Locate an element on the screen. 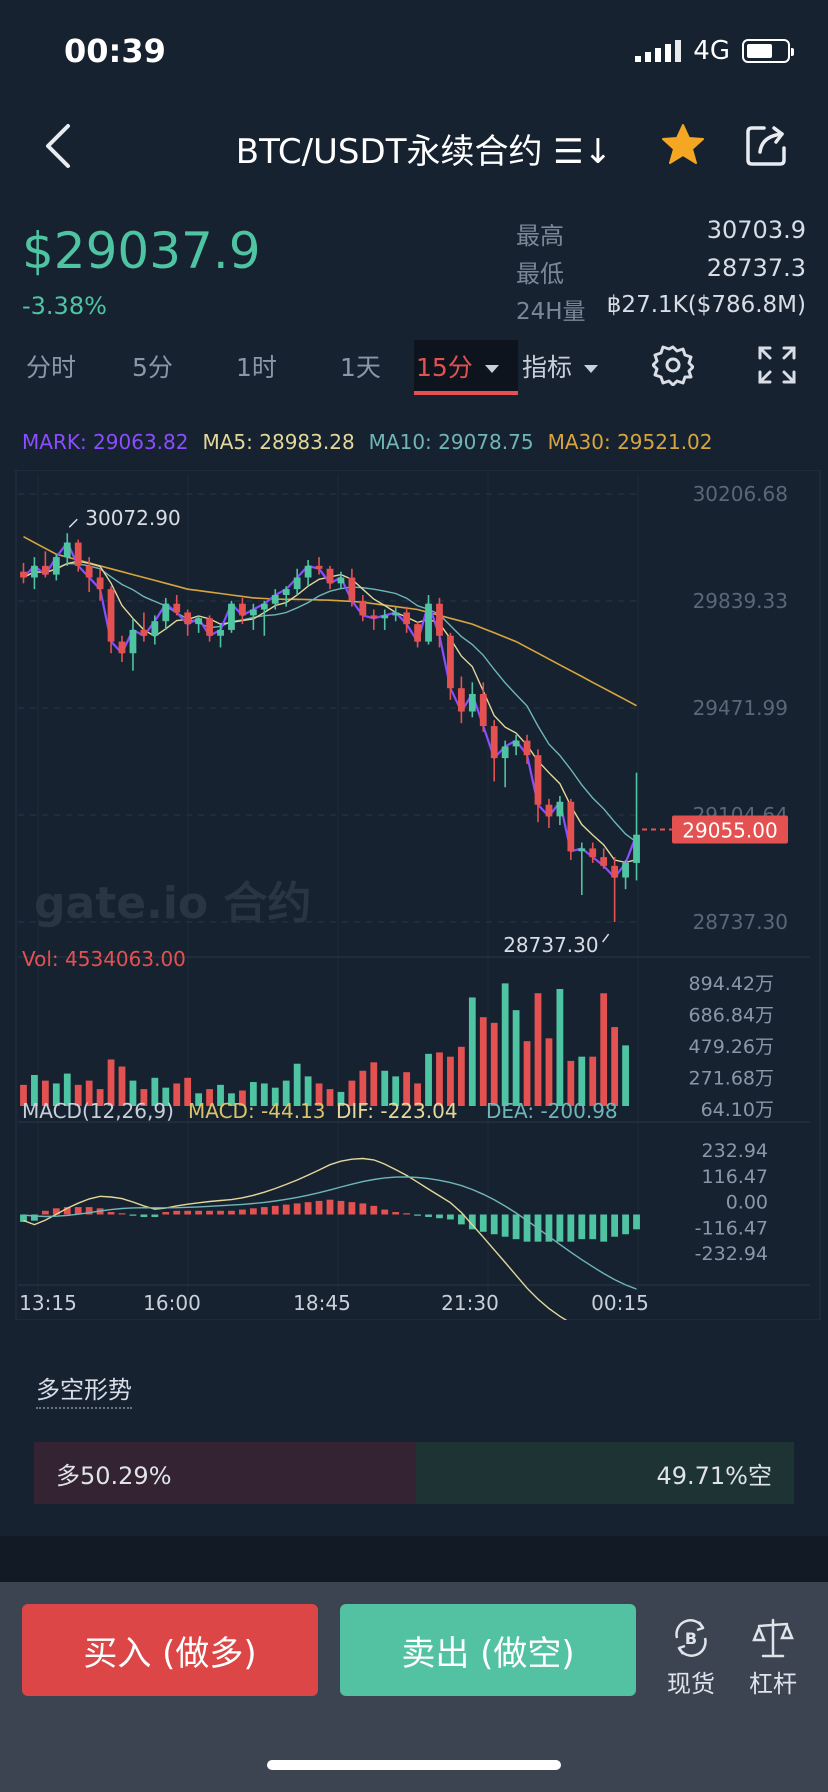  price-axis-label: 29471.99 is located at coordinates (740, 708).